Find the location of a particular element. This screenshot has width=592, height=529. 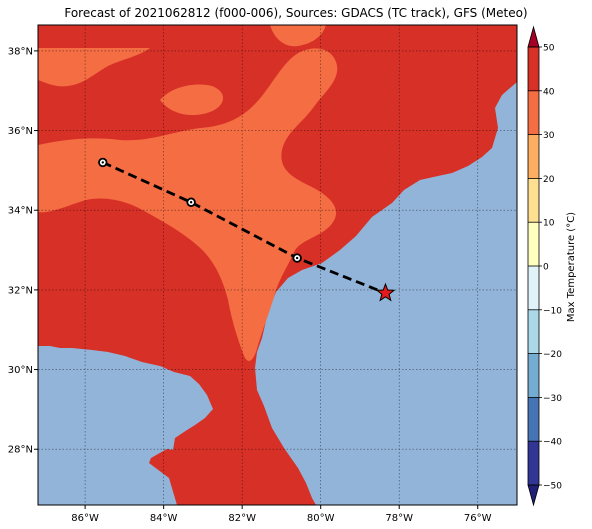

lon-tick-label: 80°W is located at coordinates (321, 518).